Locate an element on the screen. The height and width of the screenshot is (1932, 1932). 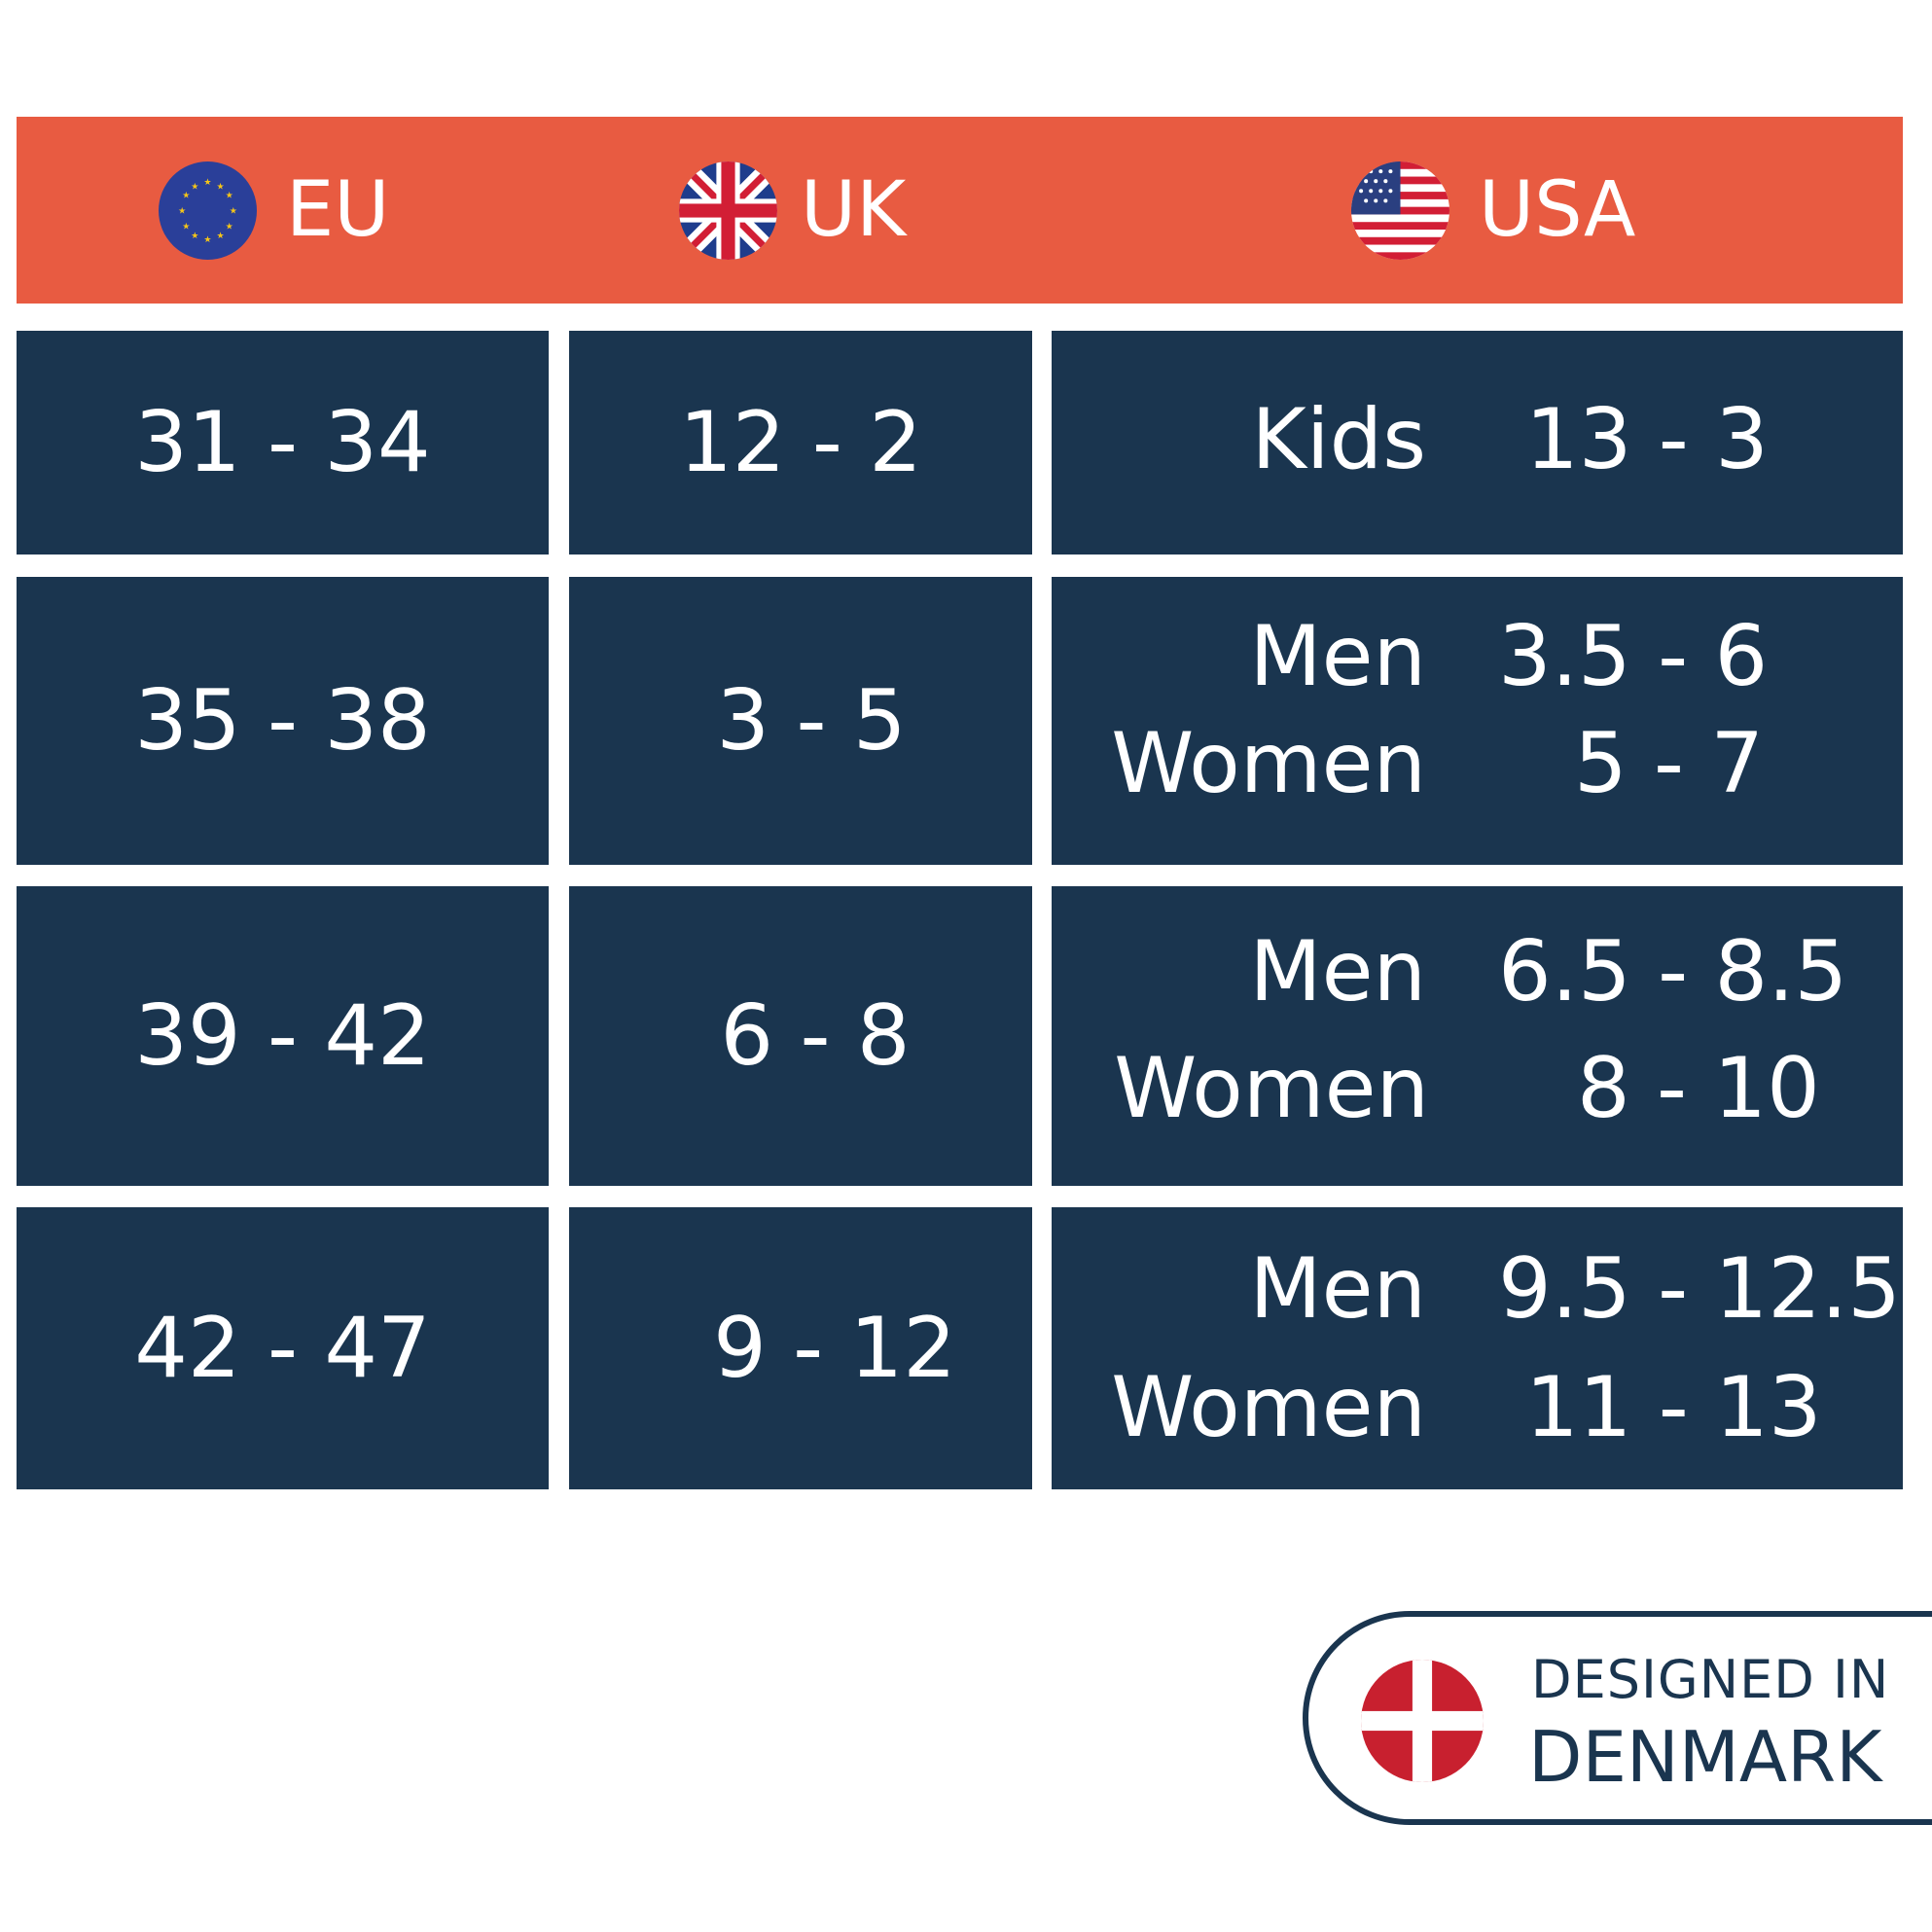
denmark-flag-icon is located at coordinates (1422, 1721).